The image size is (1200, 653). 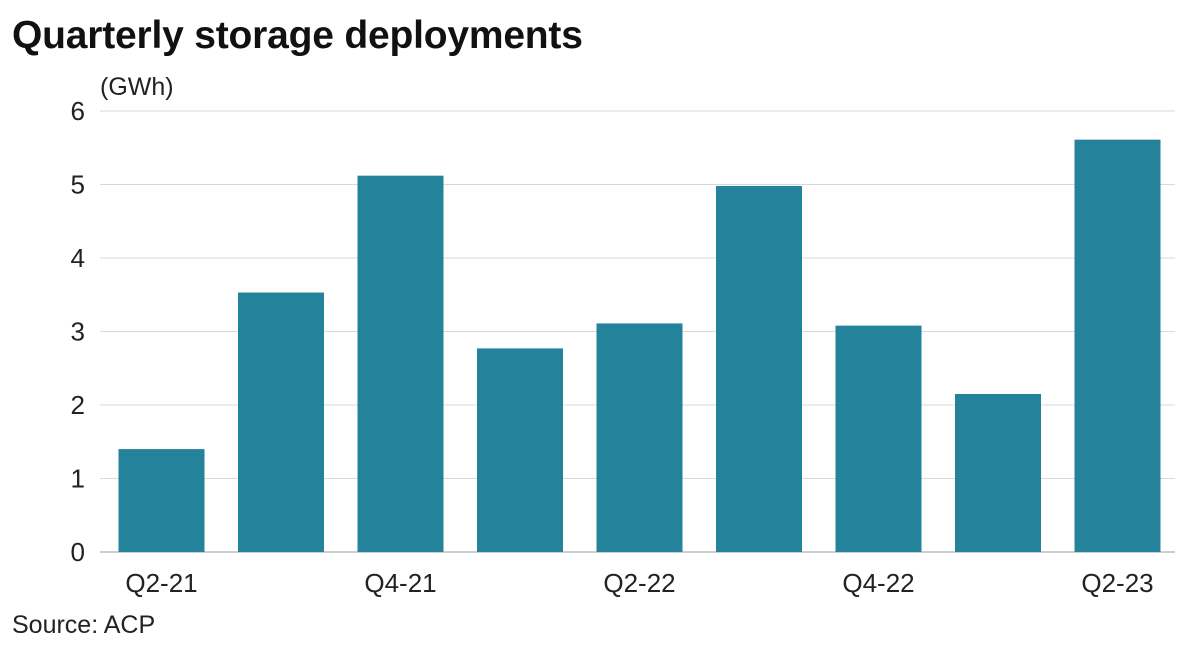 I want to click on chart-title: Quarterly storage deployments, so click(x=297, y=35).